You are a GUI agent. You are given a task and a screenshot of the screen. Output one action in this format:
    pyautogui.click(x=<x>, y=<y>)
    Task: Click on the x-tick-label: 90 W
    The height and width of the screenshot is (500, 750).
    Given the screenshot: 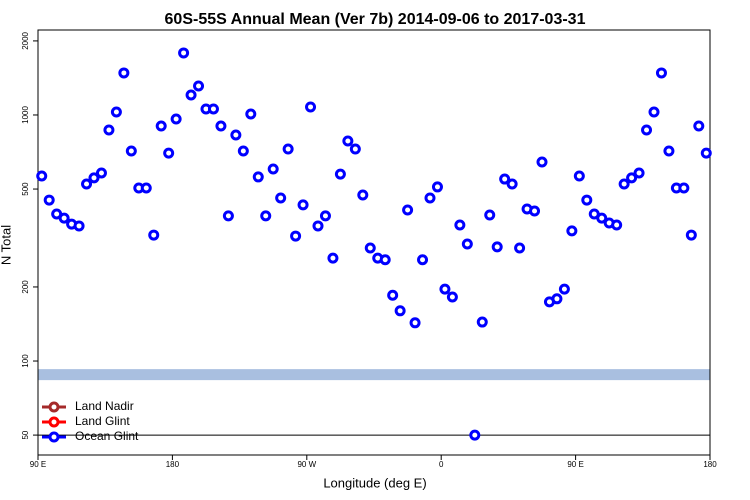 What is the action you would take?
    pyautogui.click(x=306, y=464)
    